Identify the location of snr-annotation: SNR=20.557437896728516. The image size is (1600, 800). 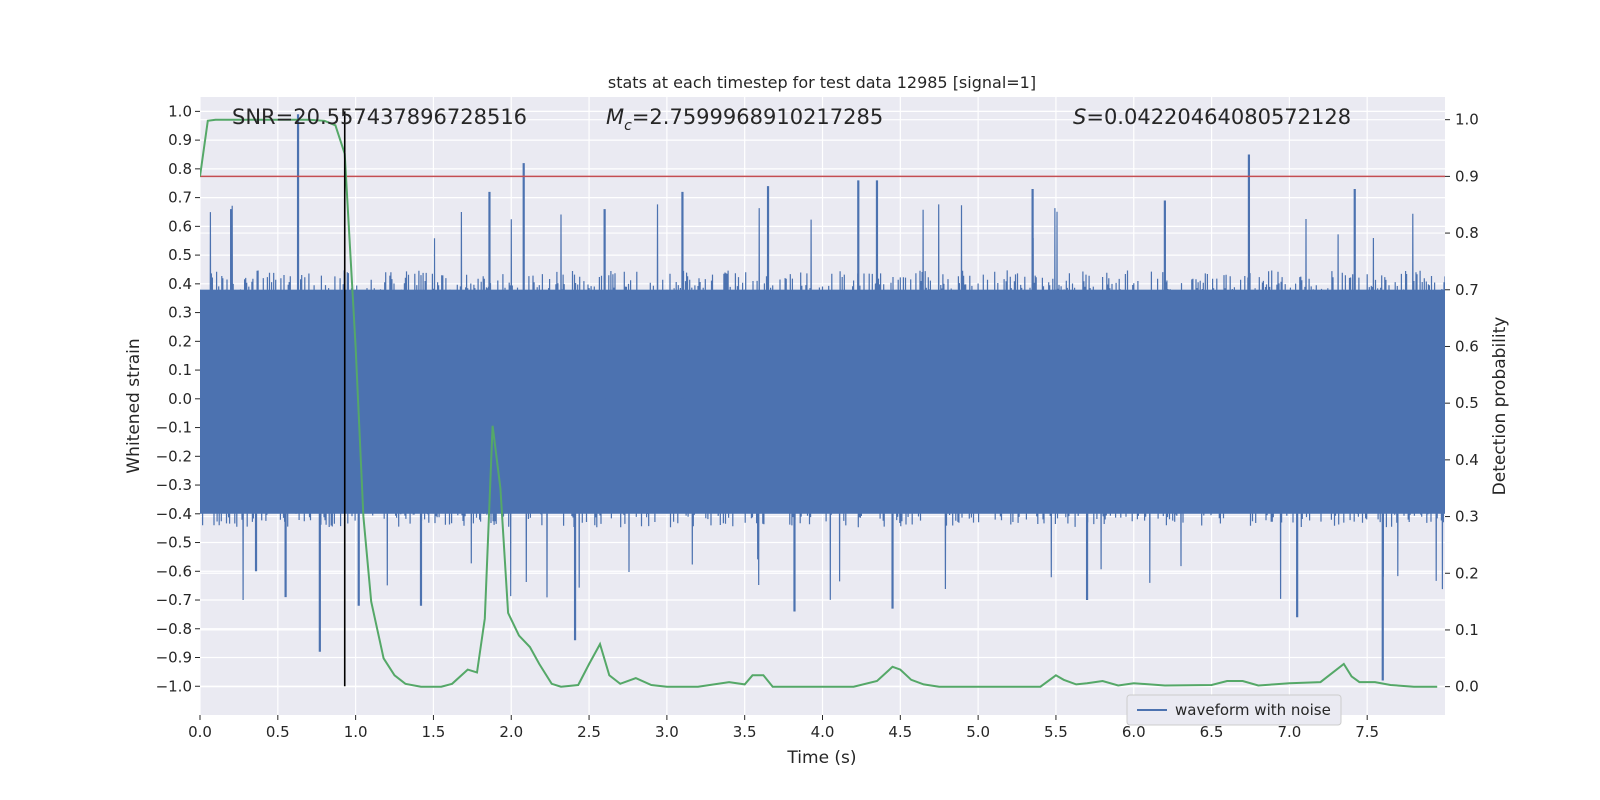
(379, 117).